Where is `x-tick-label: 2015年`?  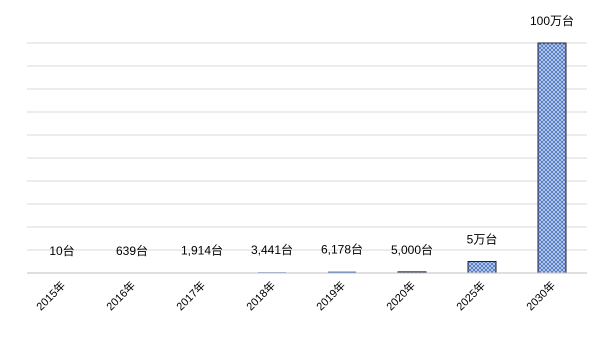
x-tick-label: 2015年 is located at coordinates (50, 295).